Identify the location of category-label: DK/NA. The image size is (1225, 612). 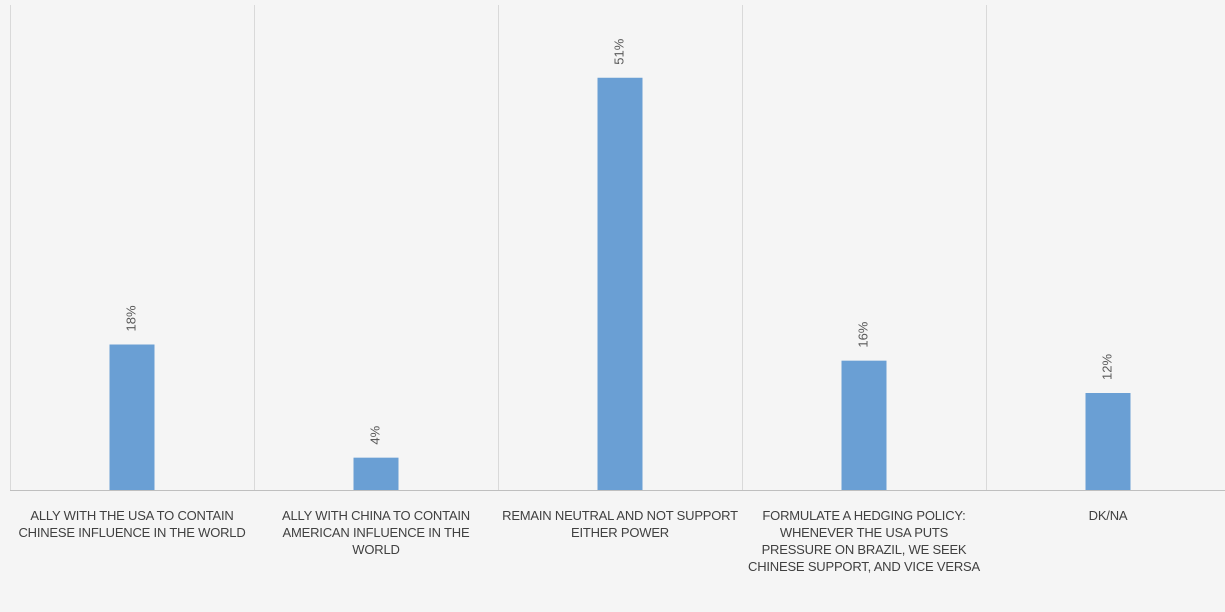
(1108, 515).